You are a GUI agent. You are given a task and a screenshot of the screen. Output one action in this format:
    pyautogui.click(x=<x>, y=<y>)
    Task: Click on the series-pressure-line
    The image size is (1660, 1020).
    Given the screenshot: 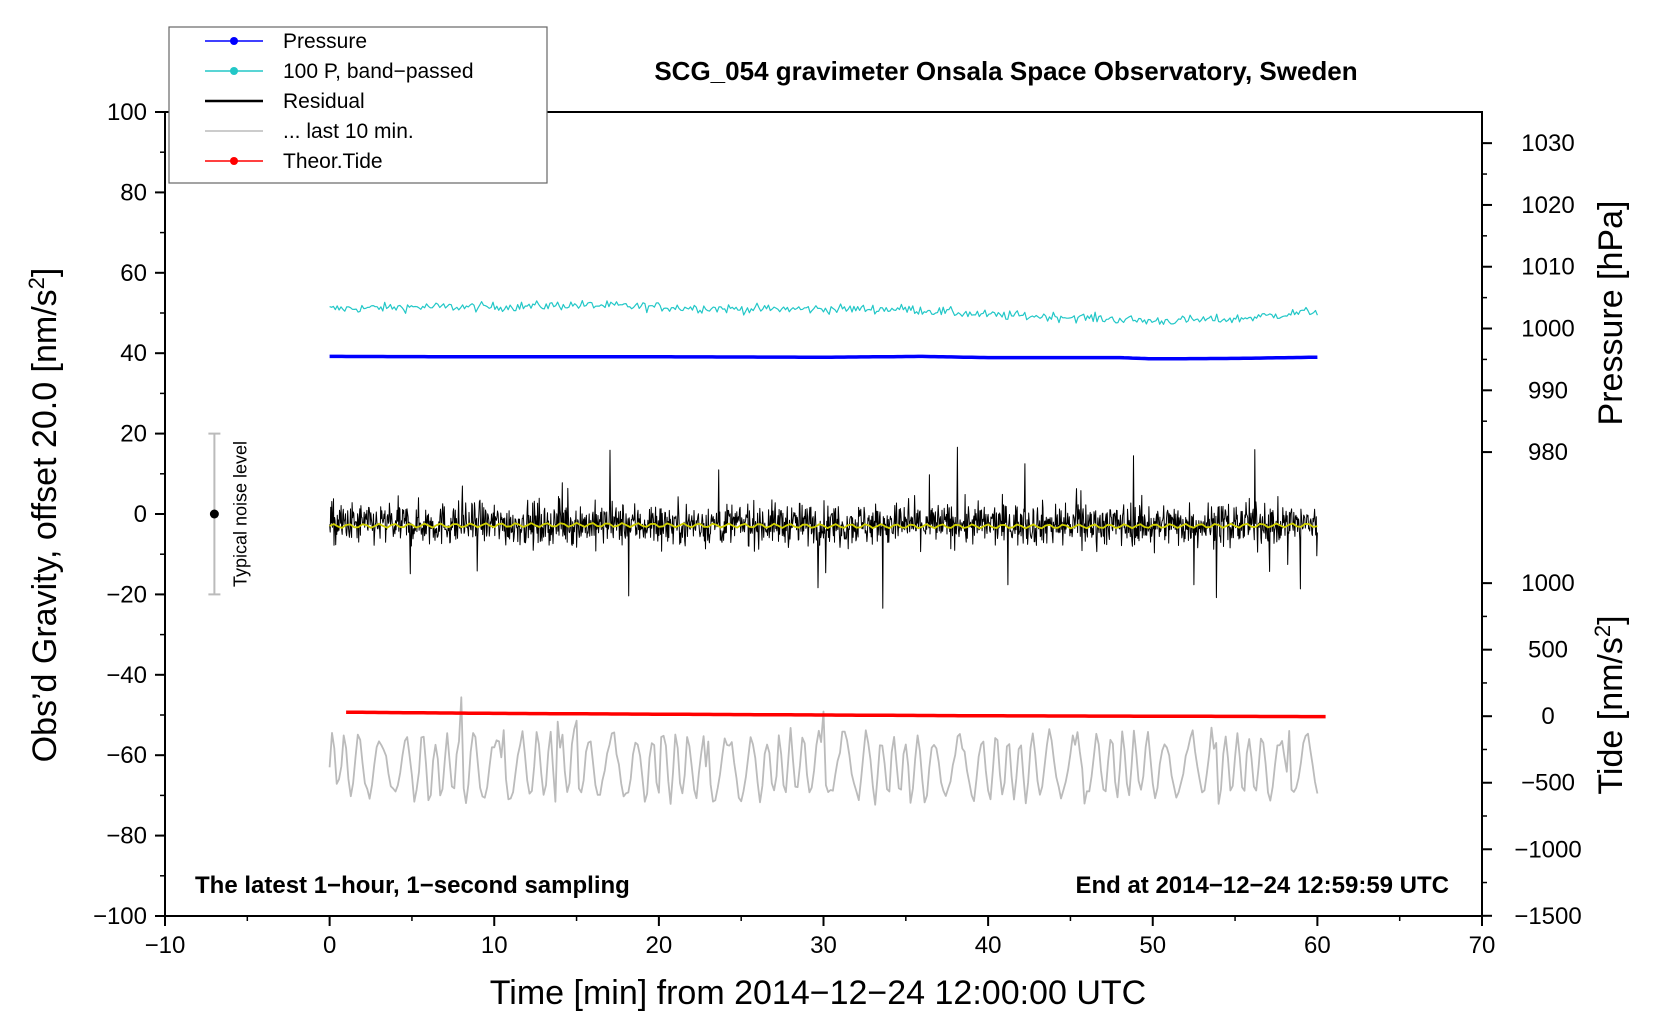 What is the action you would take?
    pyautogui.click(x=823, y=357)
    